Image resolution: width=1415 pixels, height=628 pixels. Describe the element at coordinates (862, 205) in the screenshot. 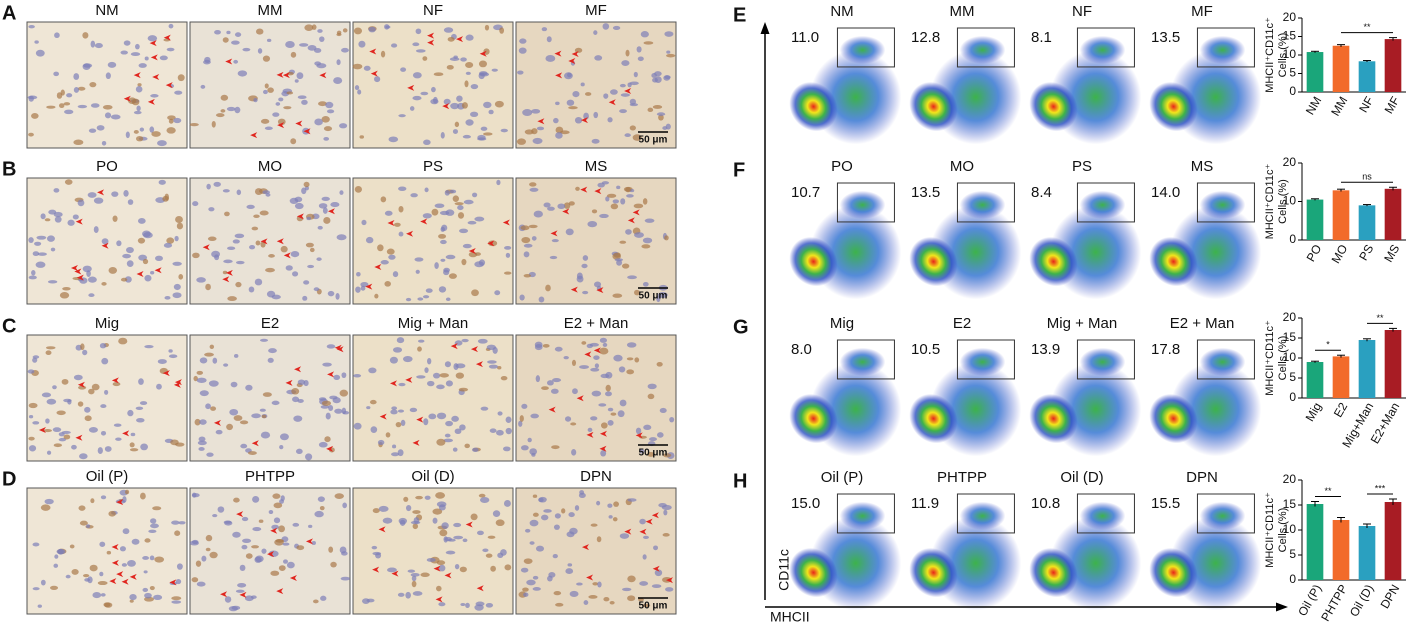

I see `density` at that location.